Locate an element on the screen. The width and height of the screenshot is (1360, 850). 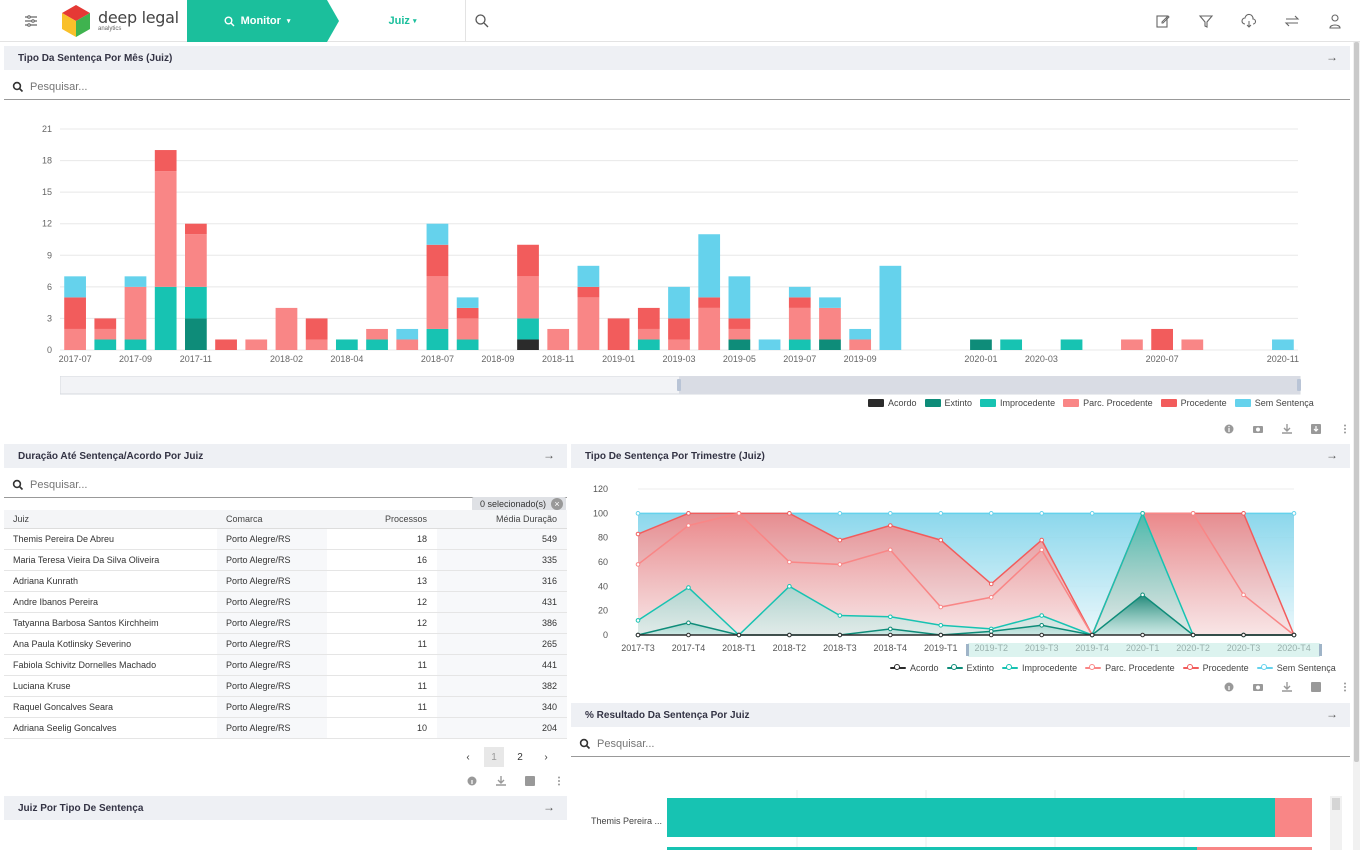
zoom-handle-left is located at coordinates (679, 385).